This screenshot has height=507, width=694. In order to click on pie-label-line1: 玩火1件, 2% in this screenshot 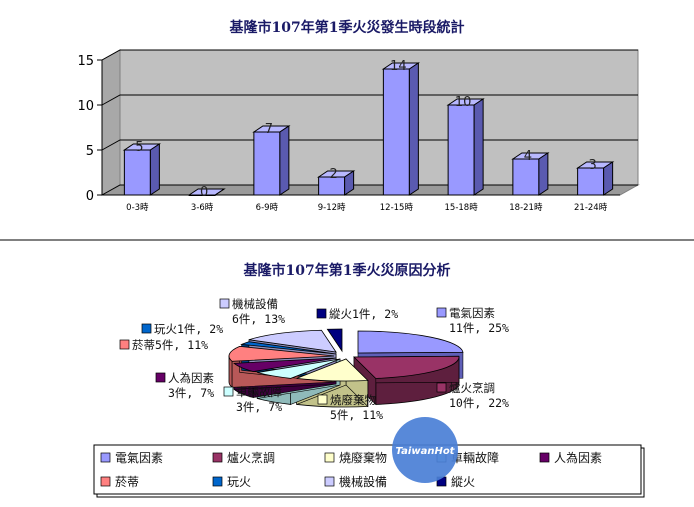, I will do `click(188, 329)`.